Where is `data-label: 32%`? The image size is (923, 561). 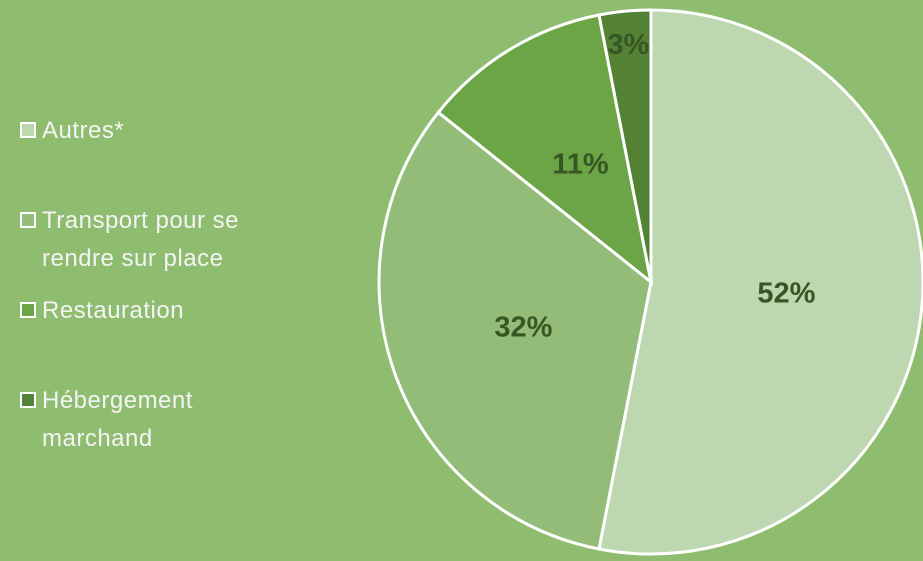
data-label: 32% is located at coordinates (523, 328).